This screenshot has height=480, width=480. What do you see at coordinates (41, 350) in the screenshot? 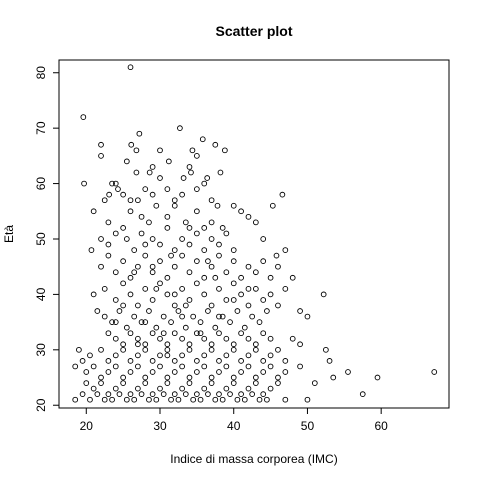
I see `y-tick-label: 30` at bounding box center [41, 350].